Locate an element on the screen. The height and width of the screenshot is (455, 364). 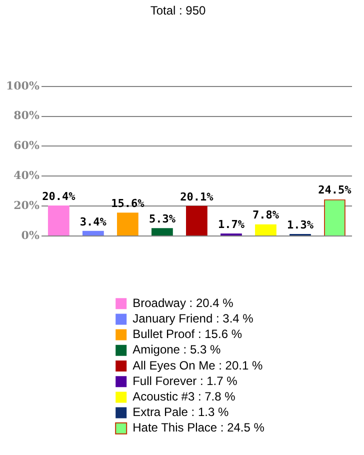
legend-label: Broadway : 20.4 % is located at coordinates (183, 303).